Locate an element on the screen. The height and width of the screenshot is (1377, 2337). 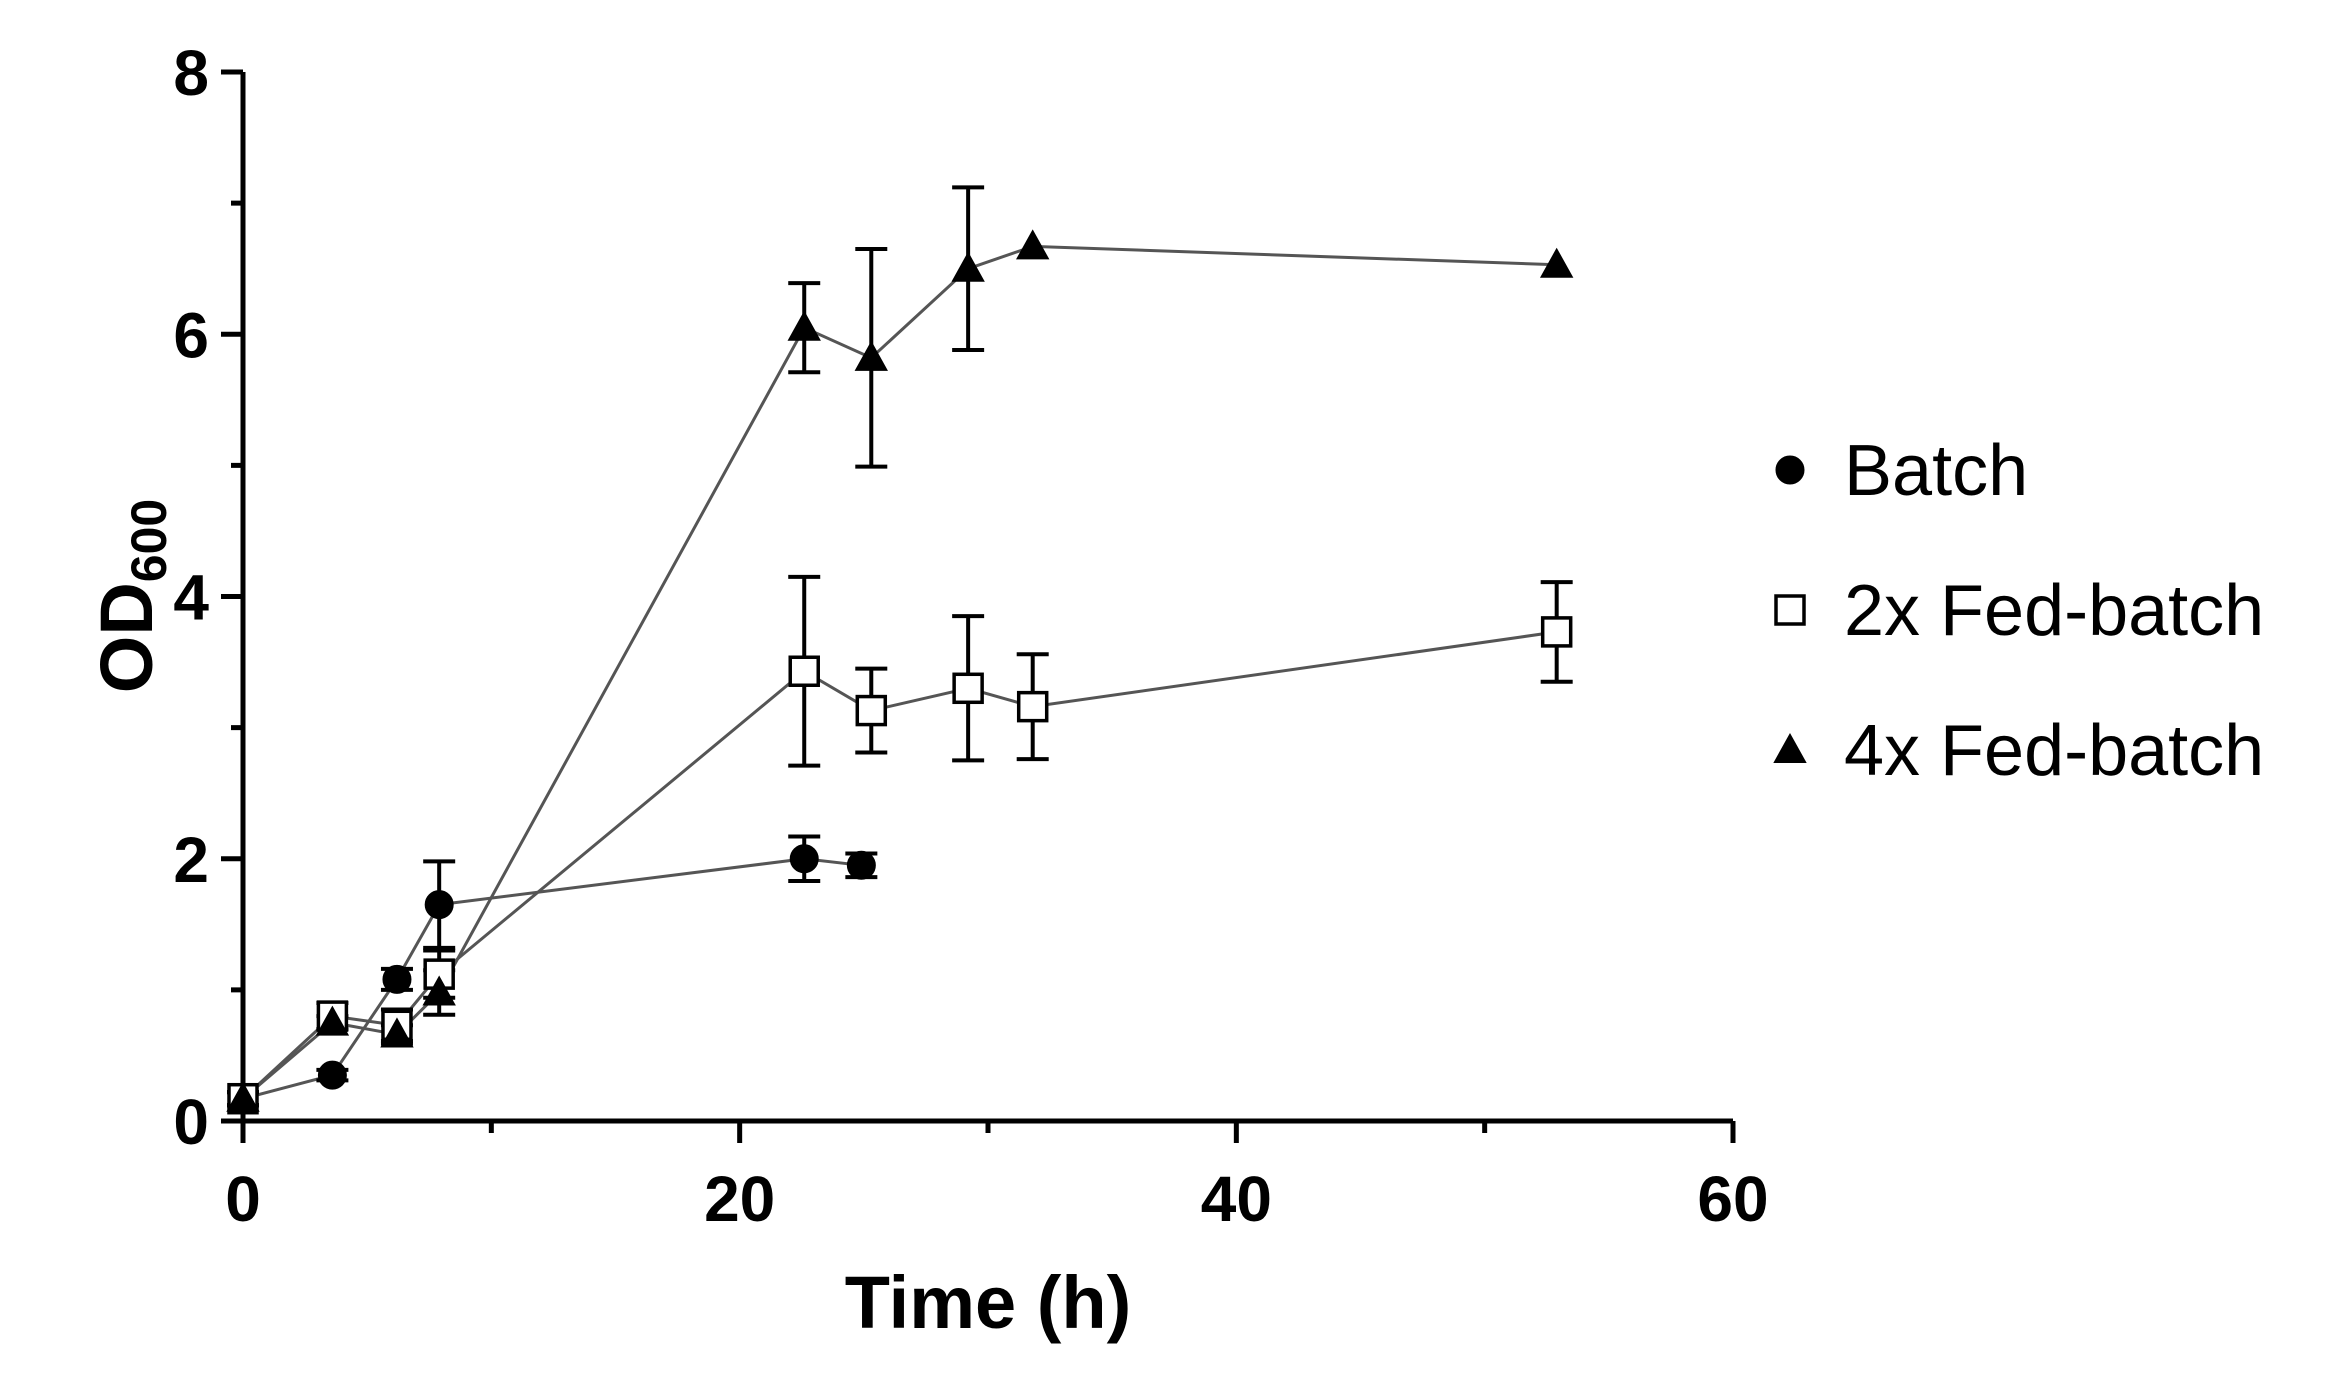
legend-label: Batch is located at coordinates (1936, 471).